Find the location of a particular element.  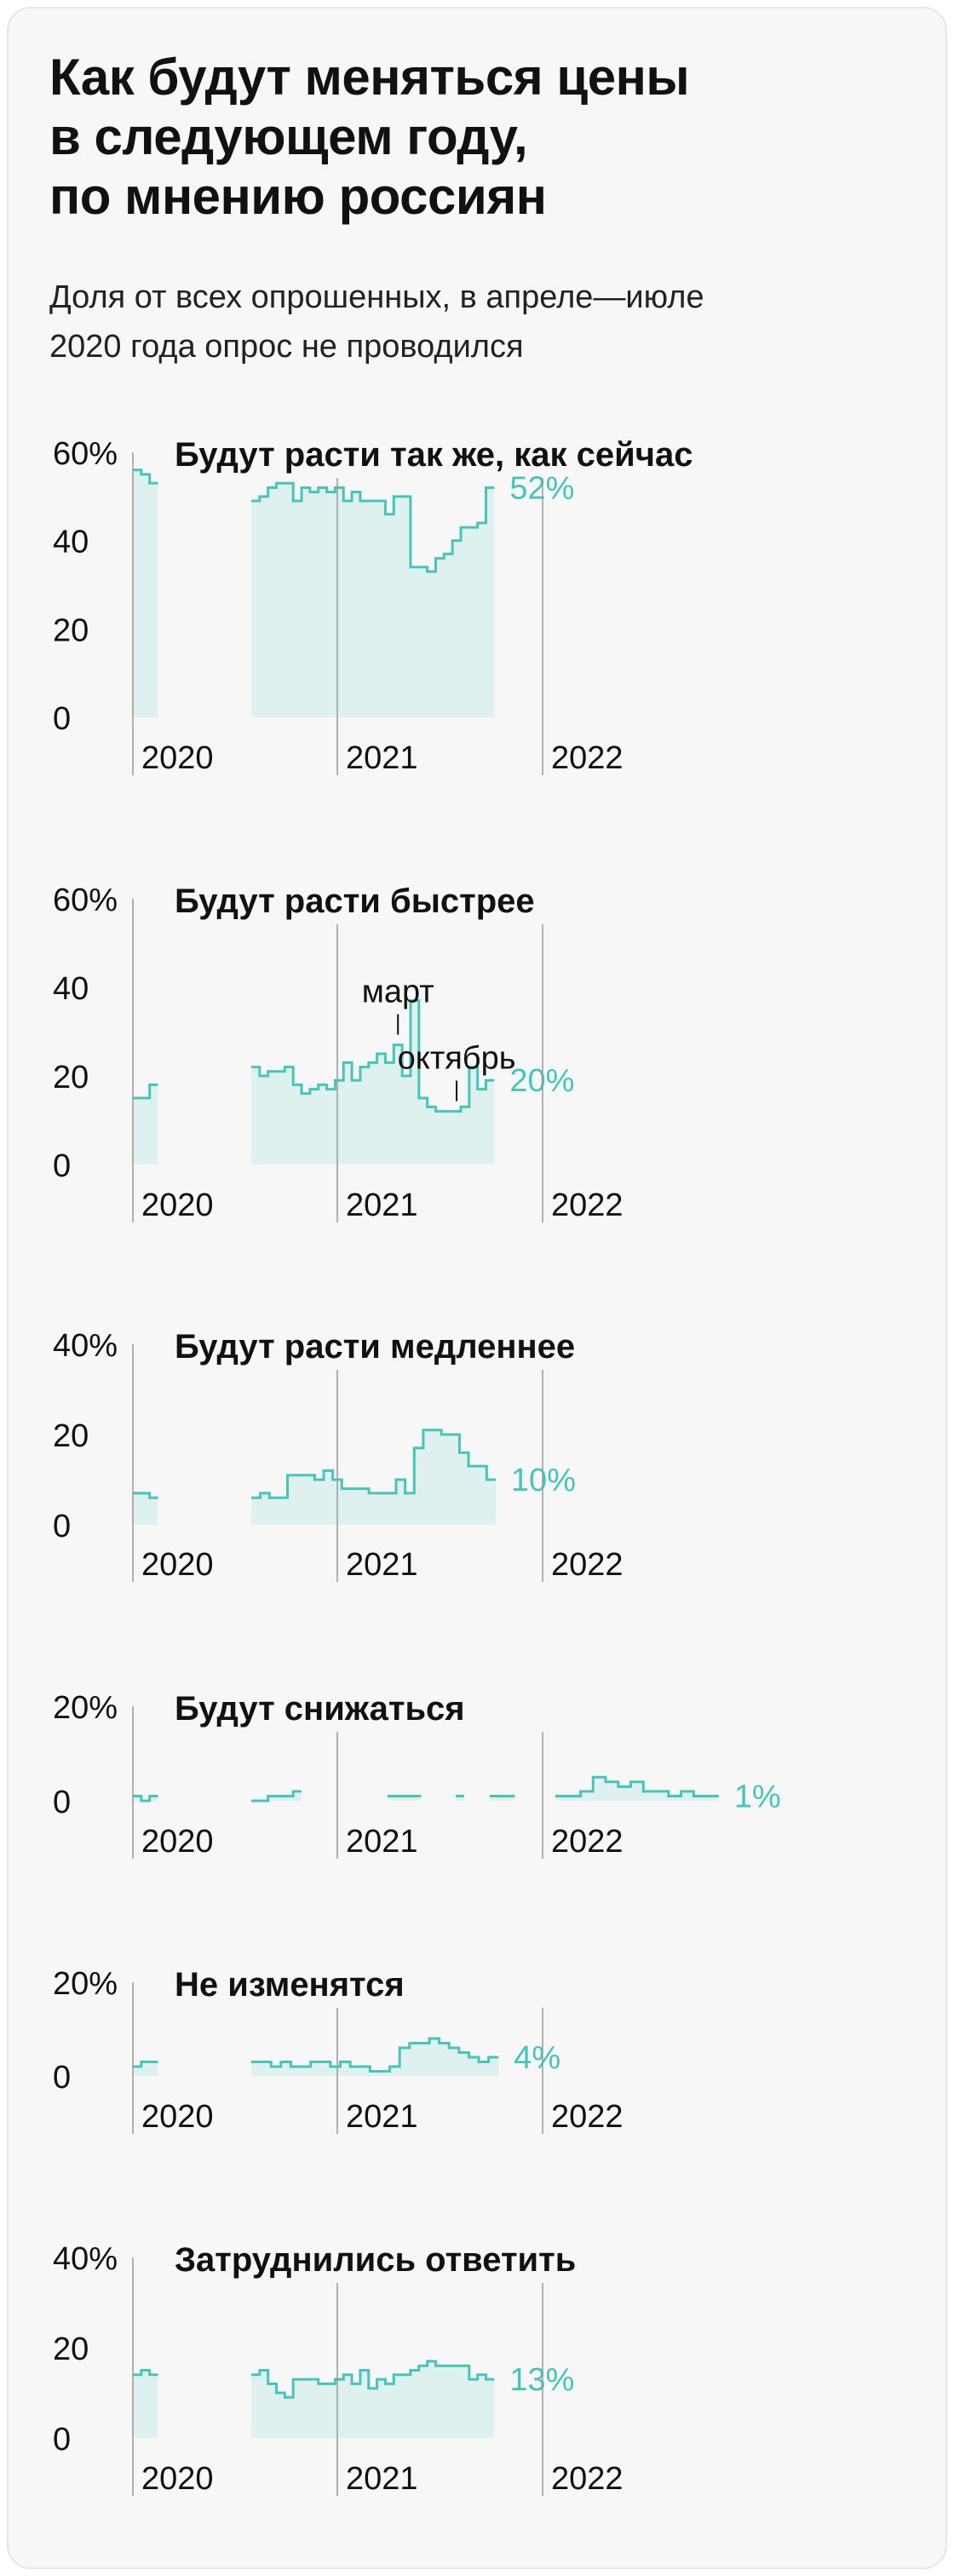

annotation-label: март is located at coordinates (398, 993).